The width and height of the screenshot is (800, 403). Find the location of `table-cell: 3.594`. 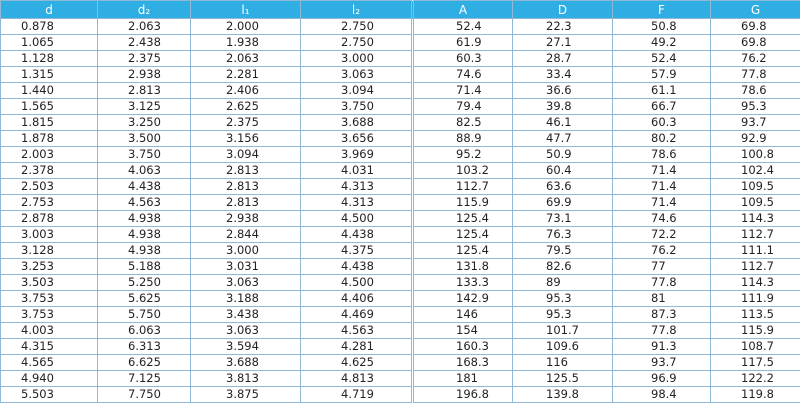

table-cell: 3.594 is located at coordinates (246, 347).